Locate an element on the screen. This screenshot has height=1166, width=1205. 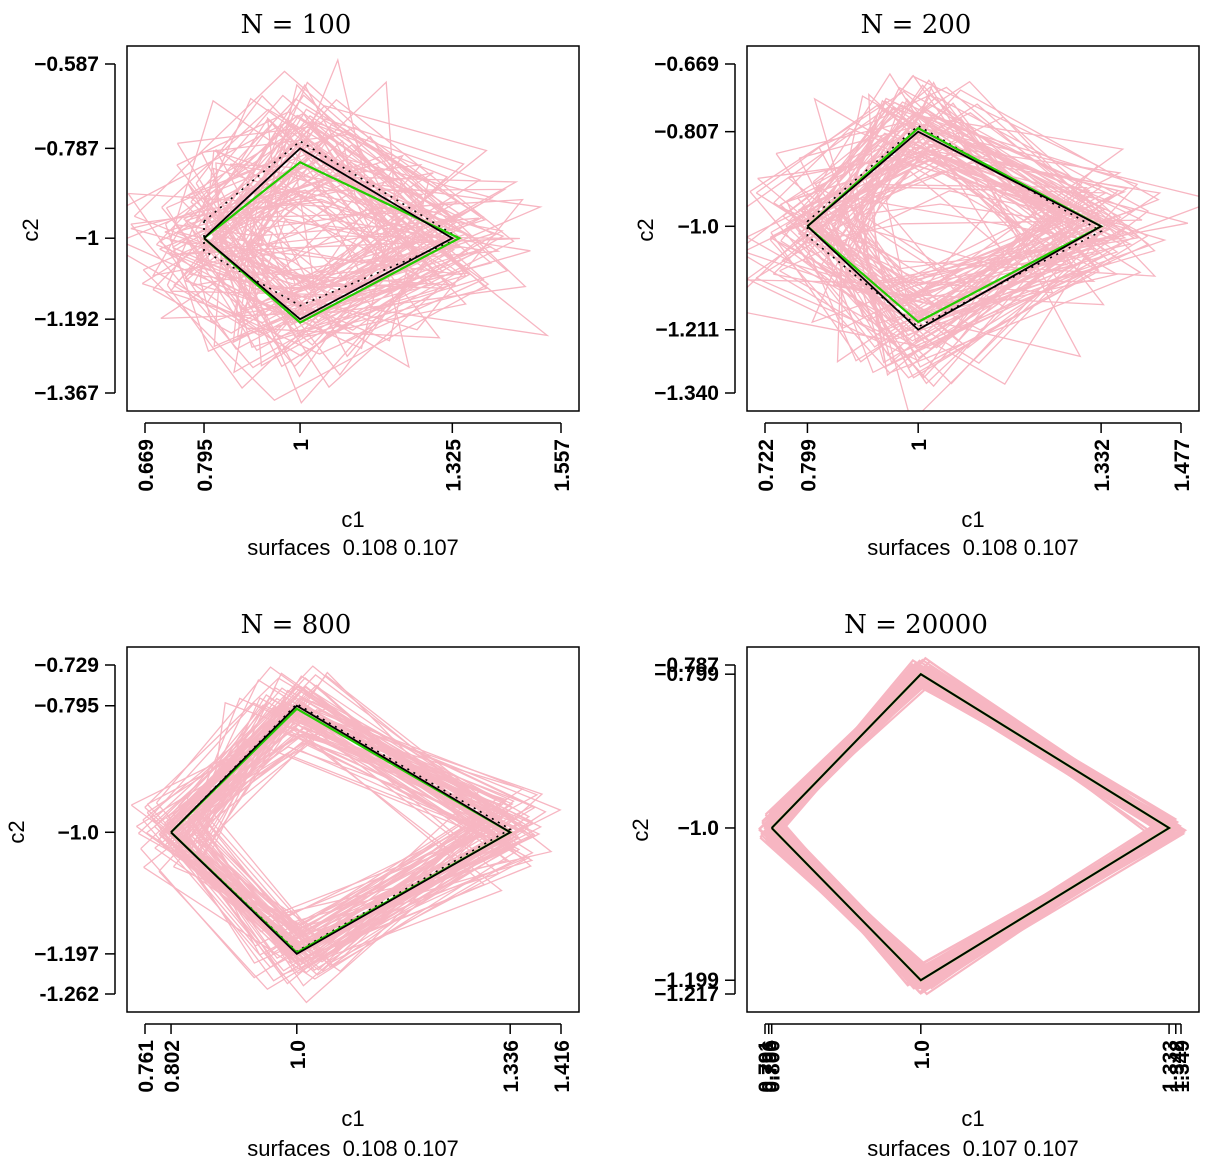
true-boundary is located at coordinates (970, 827).